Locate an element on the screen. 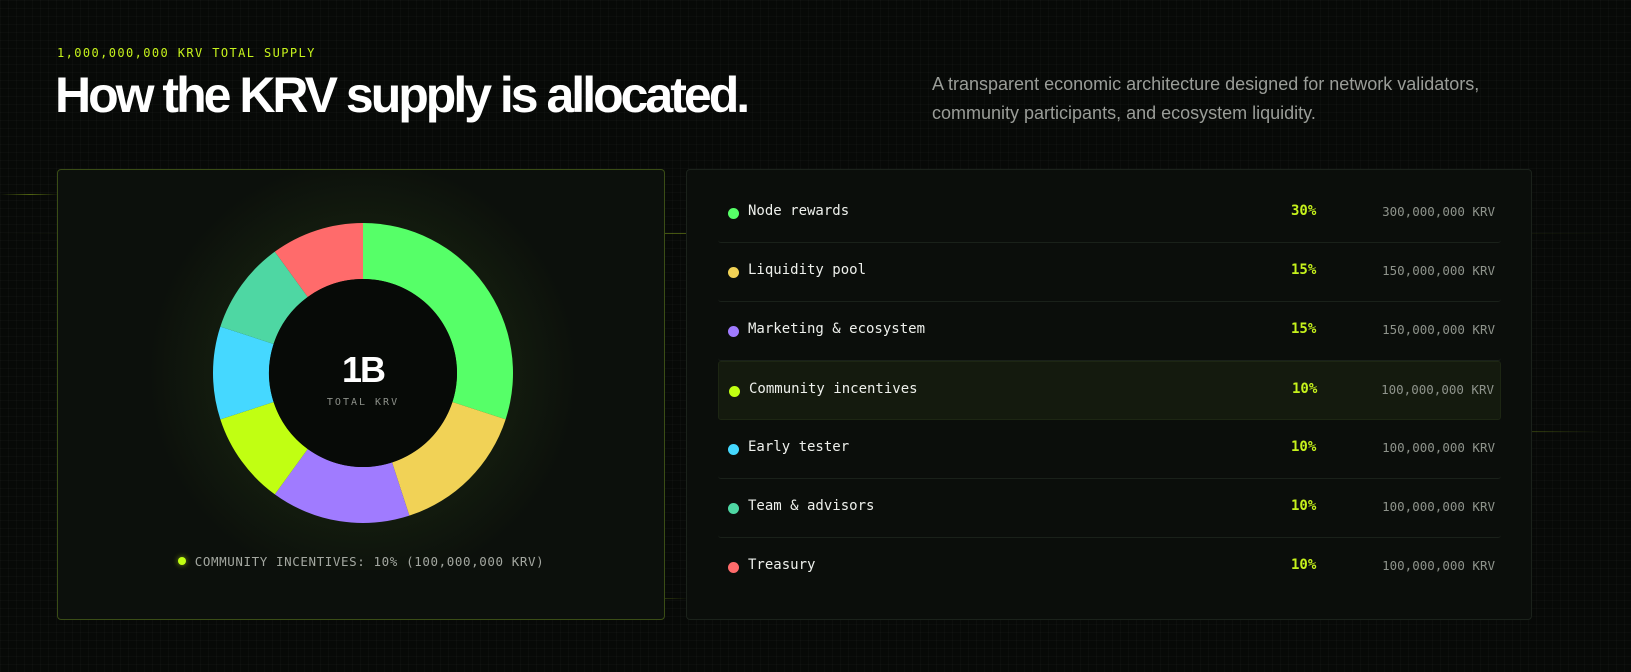  donut-center-label: TOTAL KRV is located at coordinates (363, 402).